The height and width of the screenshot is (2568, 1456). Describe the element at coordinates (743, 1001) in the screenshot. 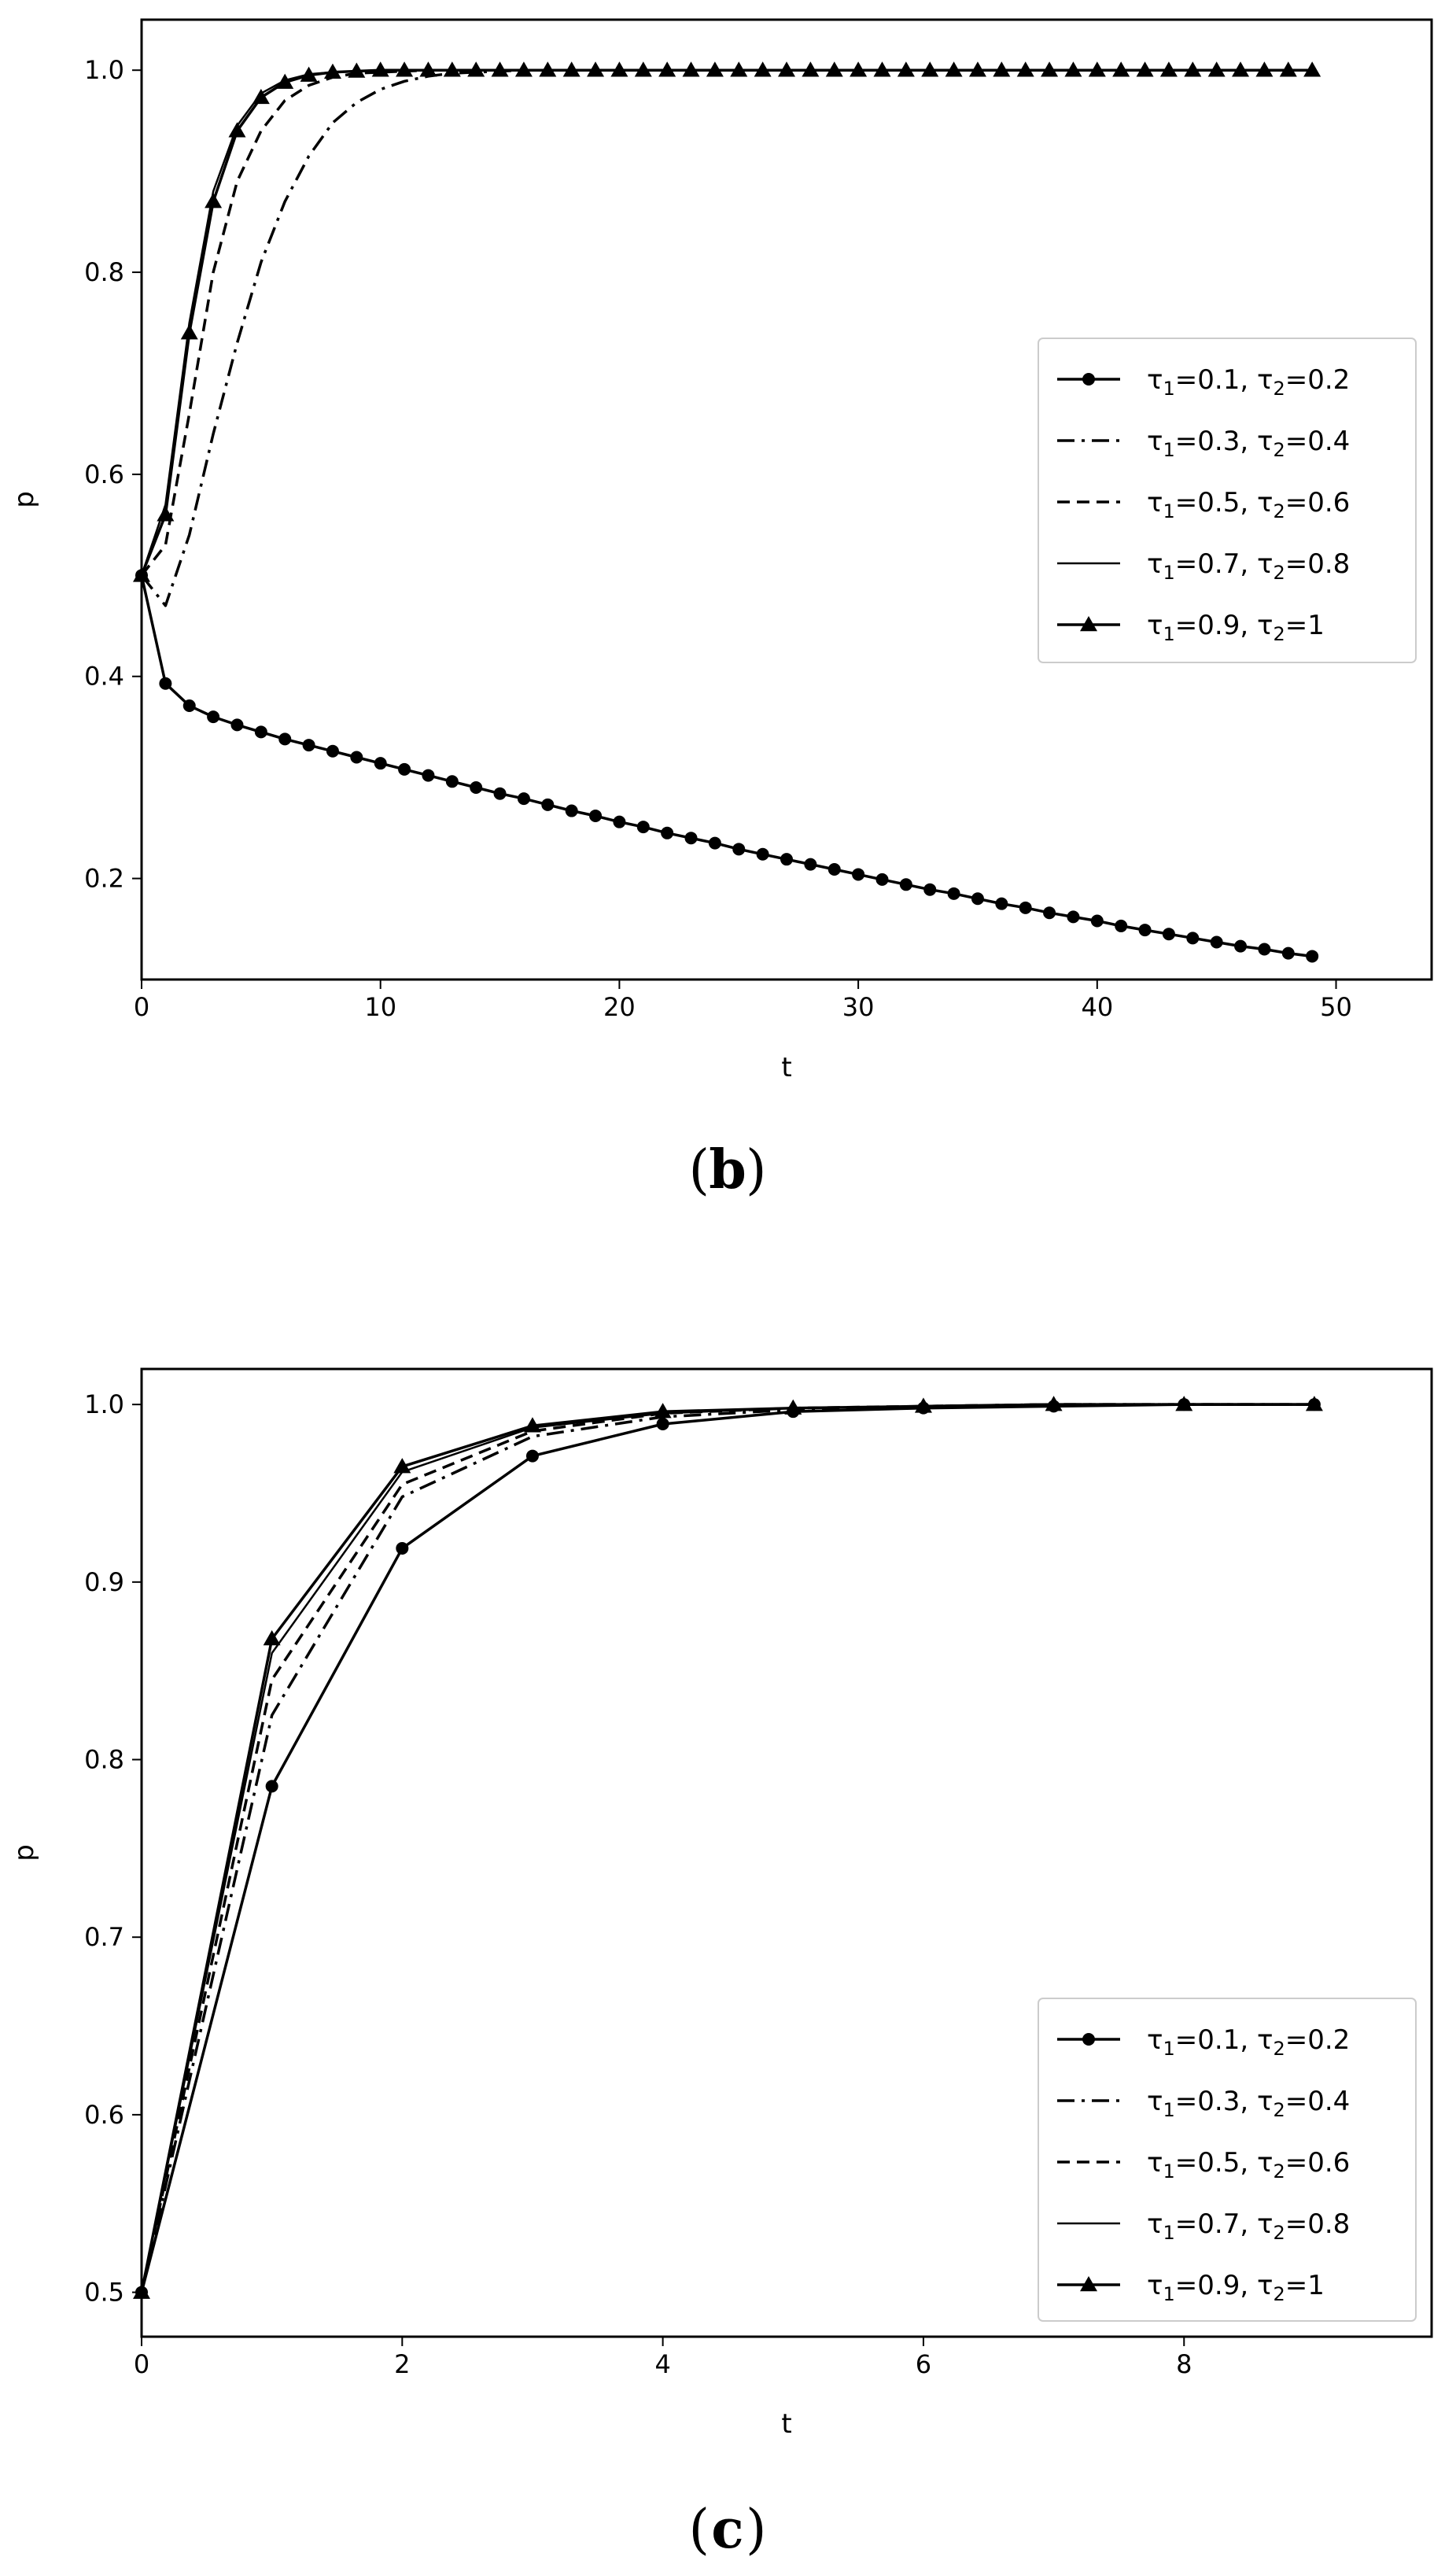

I see `x-axis-ticks: 0 10 20 30 40 50` at that location.